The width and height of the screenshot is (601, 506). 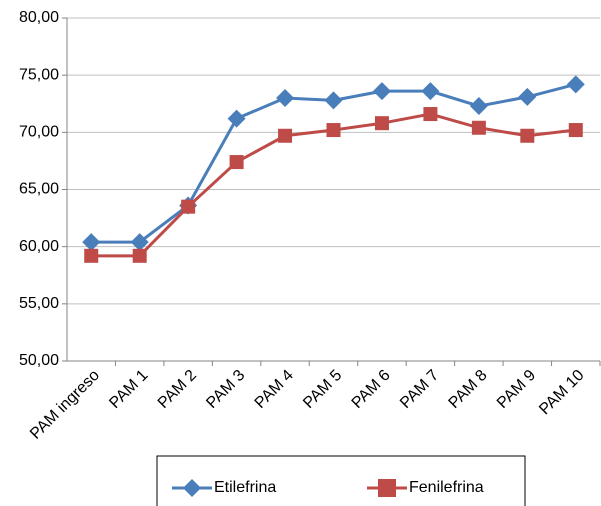 What do you see at coordinates (39, 303) in the screenshot?
I see `y-tick-label: 55,00` at bounding box center [39, 303].